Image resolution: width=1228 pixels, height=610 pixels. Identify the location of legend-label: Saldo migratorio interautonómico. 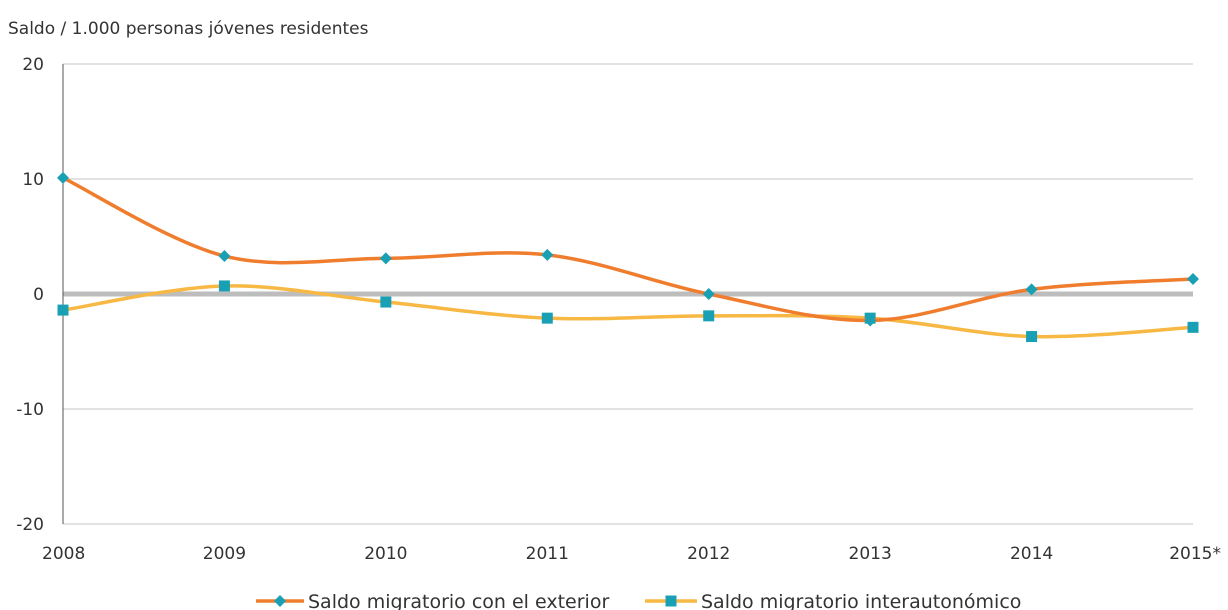
(861, 600).